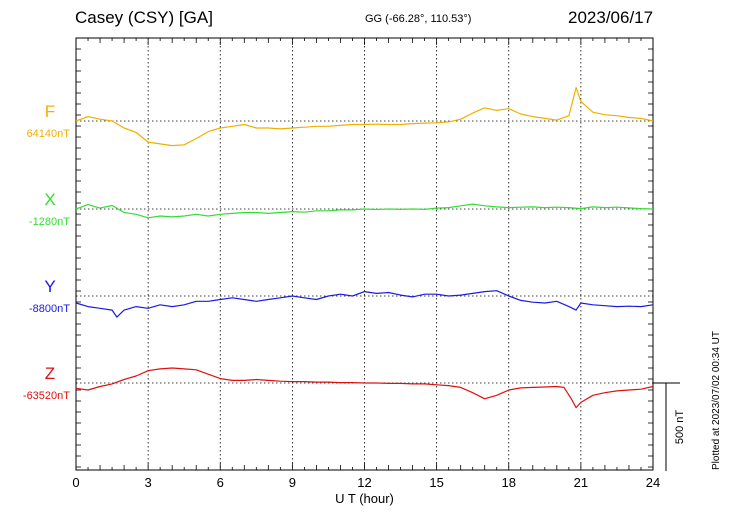  Describe the element at coordinates (581, 482) in the screenshot. I see `x-tick-label: 21` at that location.